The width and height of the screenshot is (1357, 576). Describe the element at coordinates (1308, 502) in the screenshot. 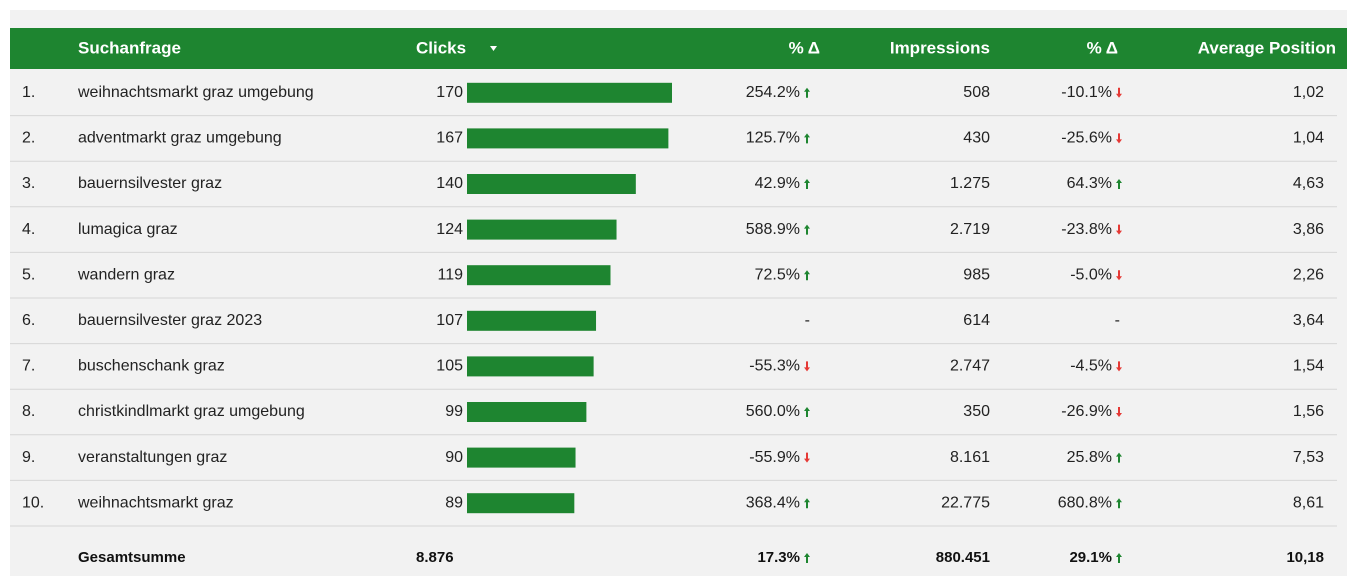

I see `position: 8,61` at that location.